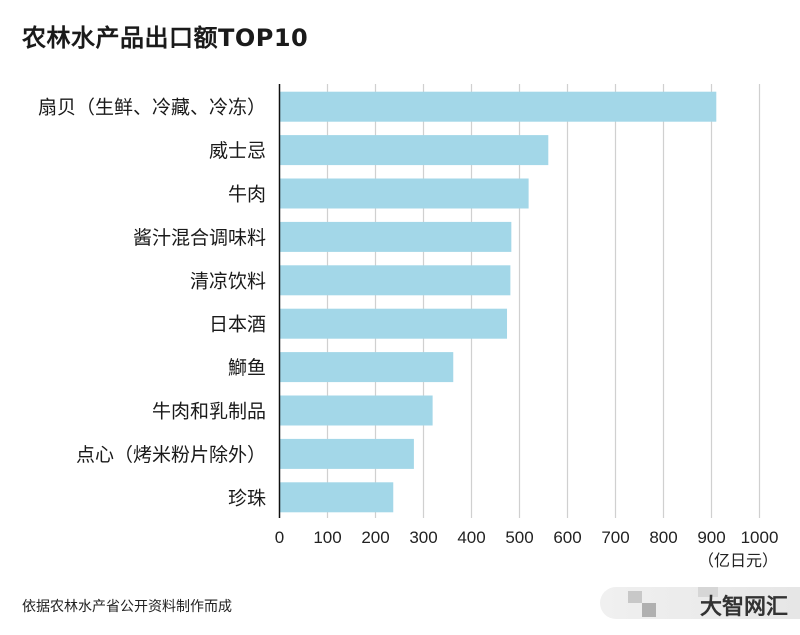 This screenshot has height=635, width=800. What do you see at coordinates (209, 412) in the screenshot?
I see `category-label: 牛肉和乳制品` at bounding box center [209, 412].